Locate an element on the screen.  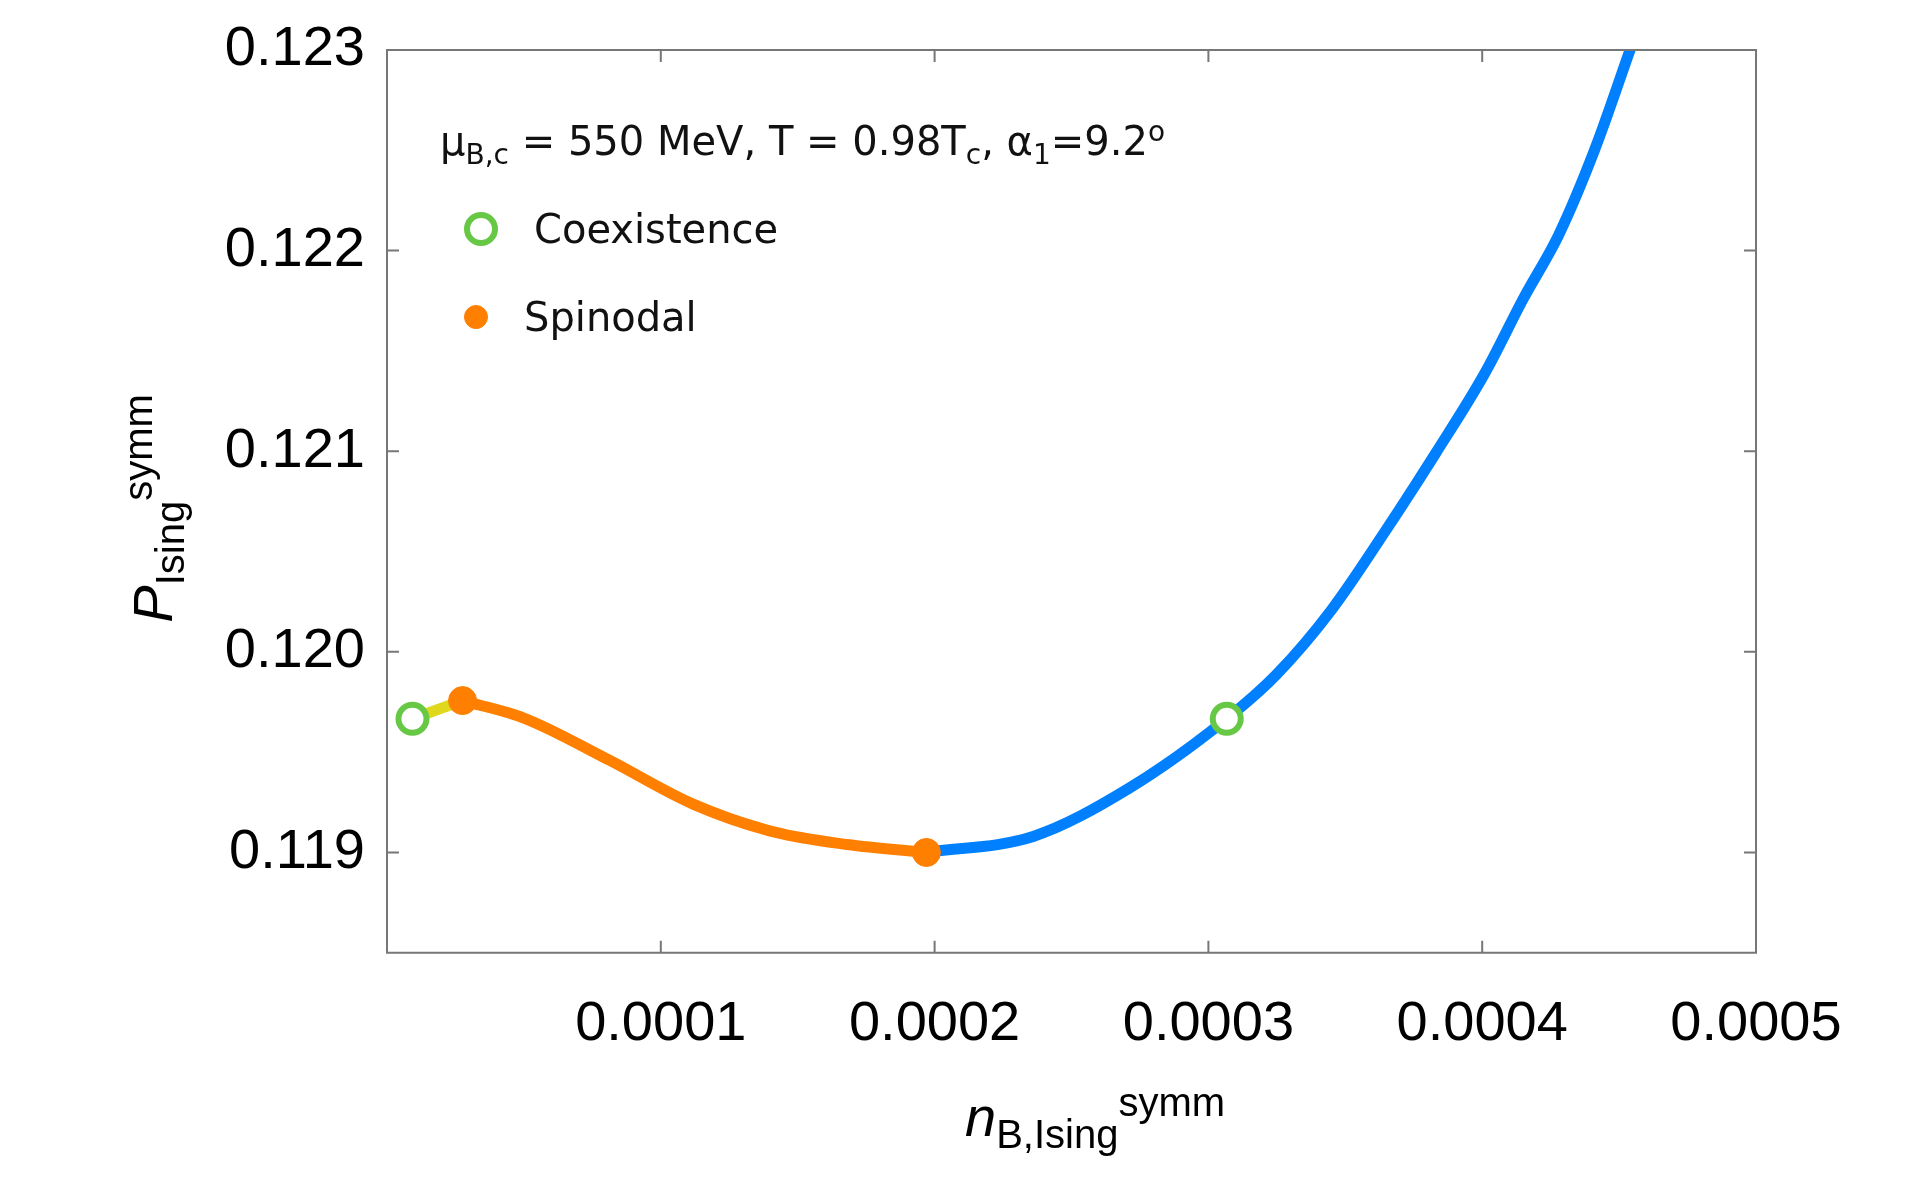
x-tick-label: 0.0003 is located at coordinates (1208, 1020).